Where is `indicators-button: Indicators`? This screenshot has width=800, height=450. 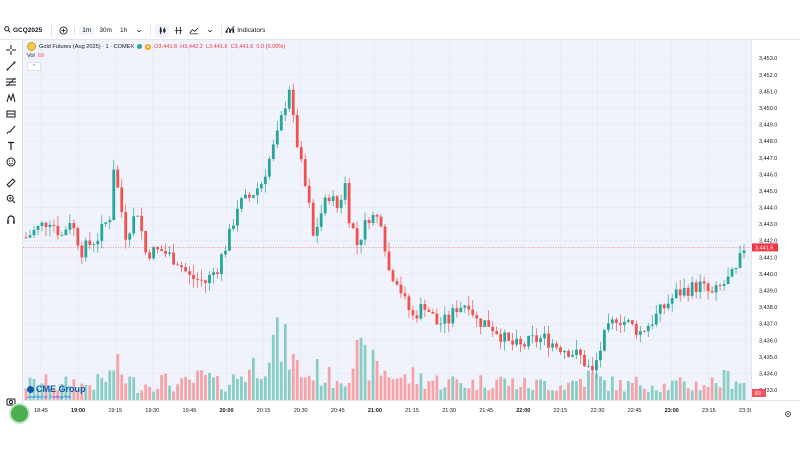 indicators-button: Indicators is located at coordinates (245, 30).